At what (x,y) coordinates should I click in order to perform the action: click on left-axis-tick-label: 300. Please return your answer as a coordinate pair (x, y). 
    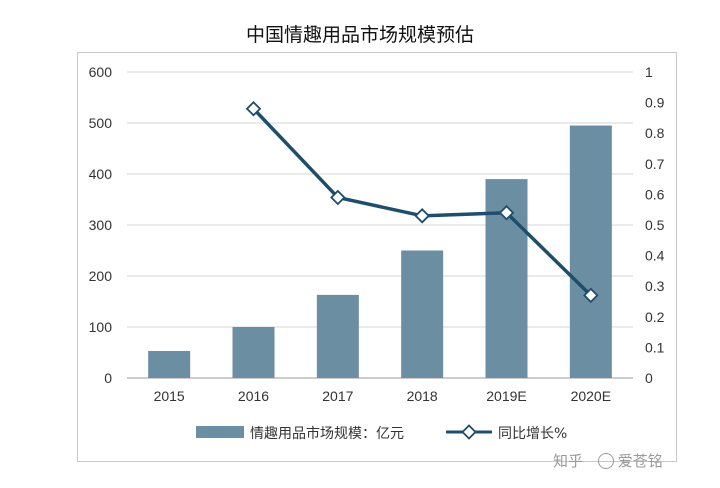
    Looking at the image, I should click on (101, 225).